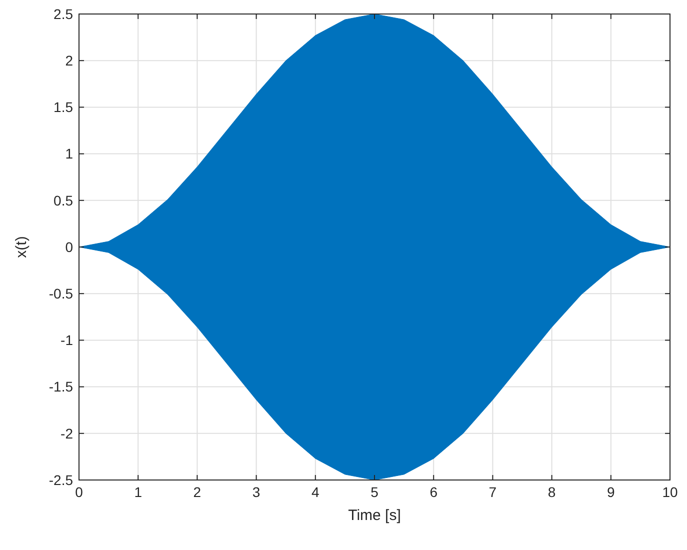  I want to click on x-tick-label: 1, so click(138, 492).